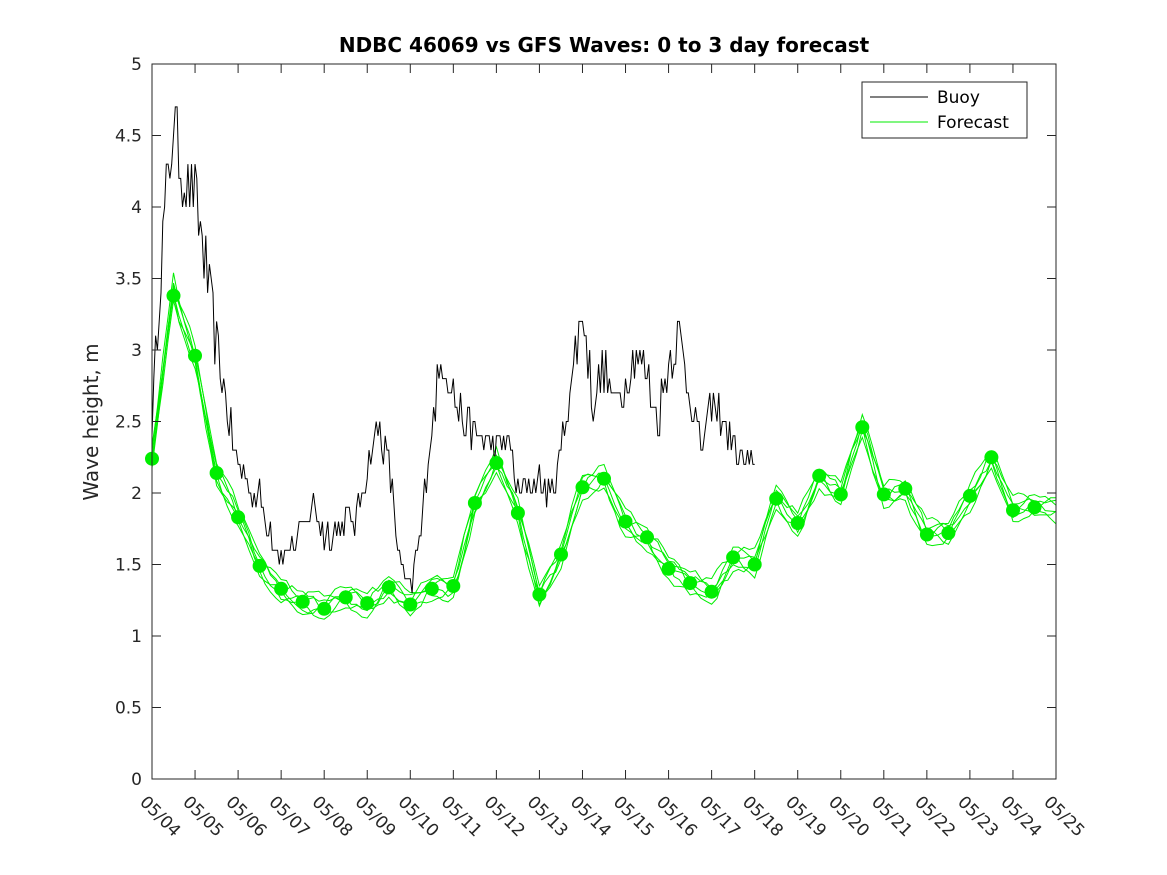 The image size is (1167, 875). What do you see at coordinates (136, 494) in the screenshot?
I see `y-tick-label: 2` at bounding box center [136, 494].